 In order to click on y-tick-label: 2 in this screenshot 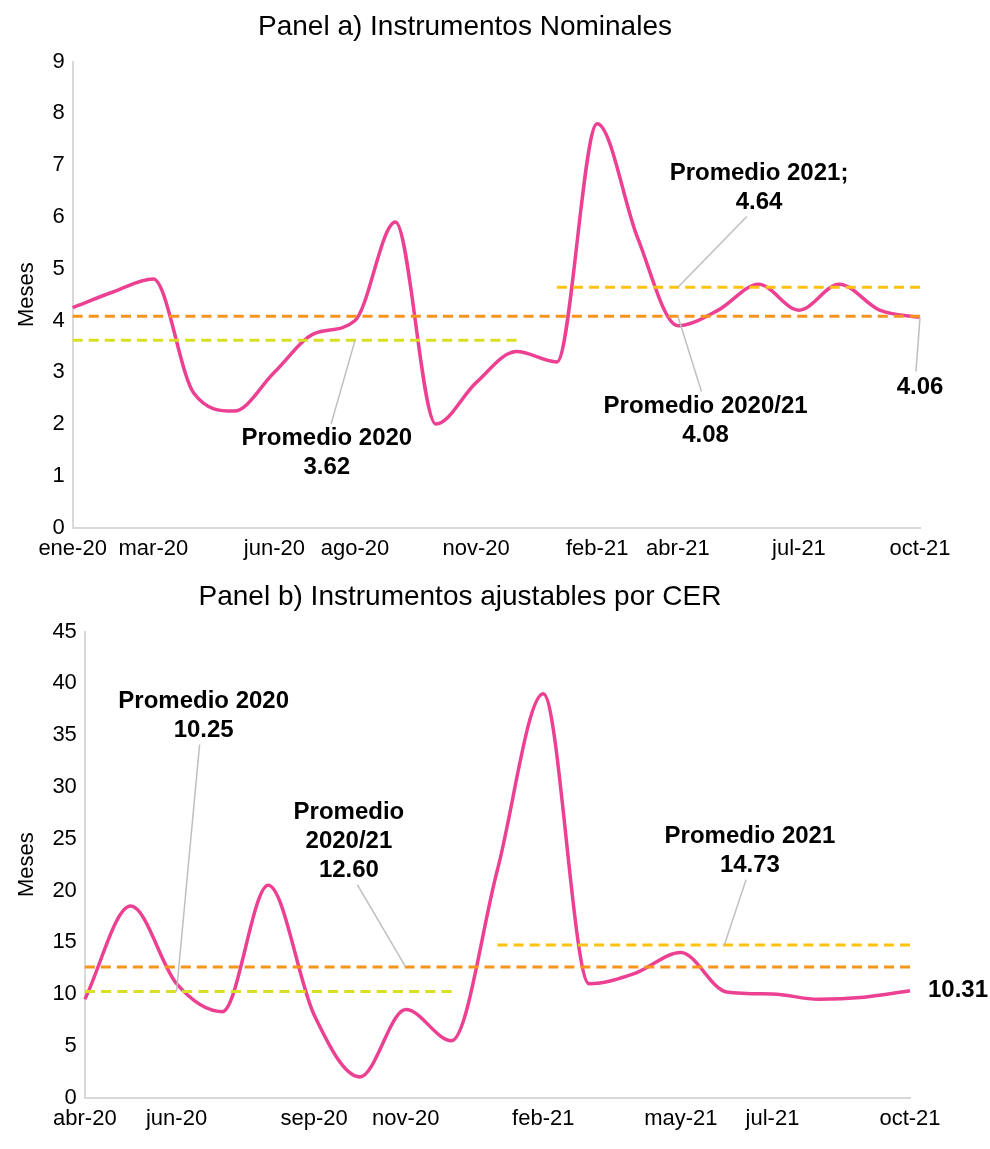, I will do `click(58, 423)`.